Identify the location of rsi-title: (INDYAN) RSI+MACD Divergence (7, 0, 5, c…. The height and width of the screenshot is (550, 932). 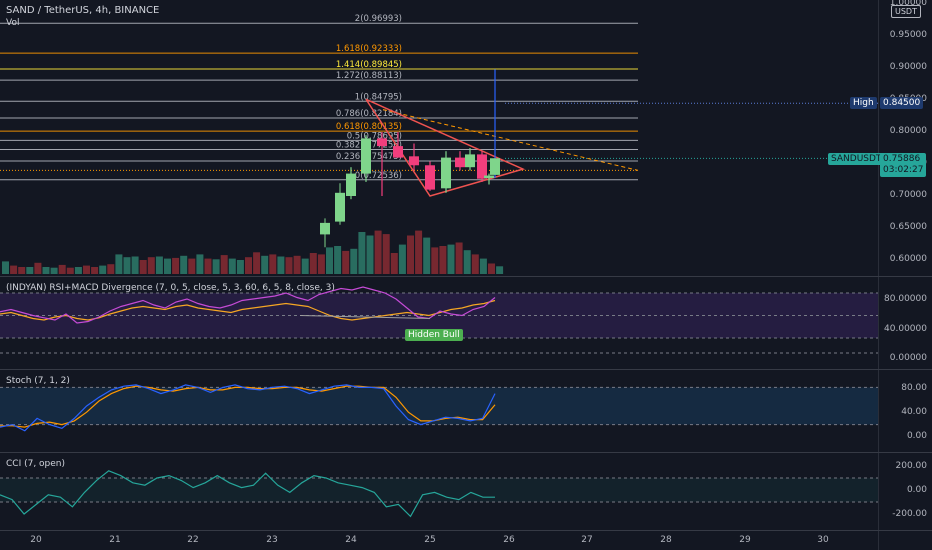
(170, 288).